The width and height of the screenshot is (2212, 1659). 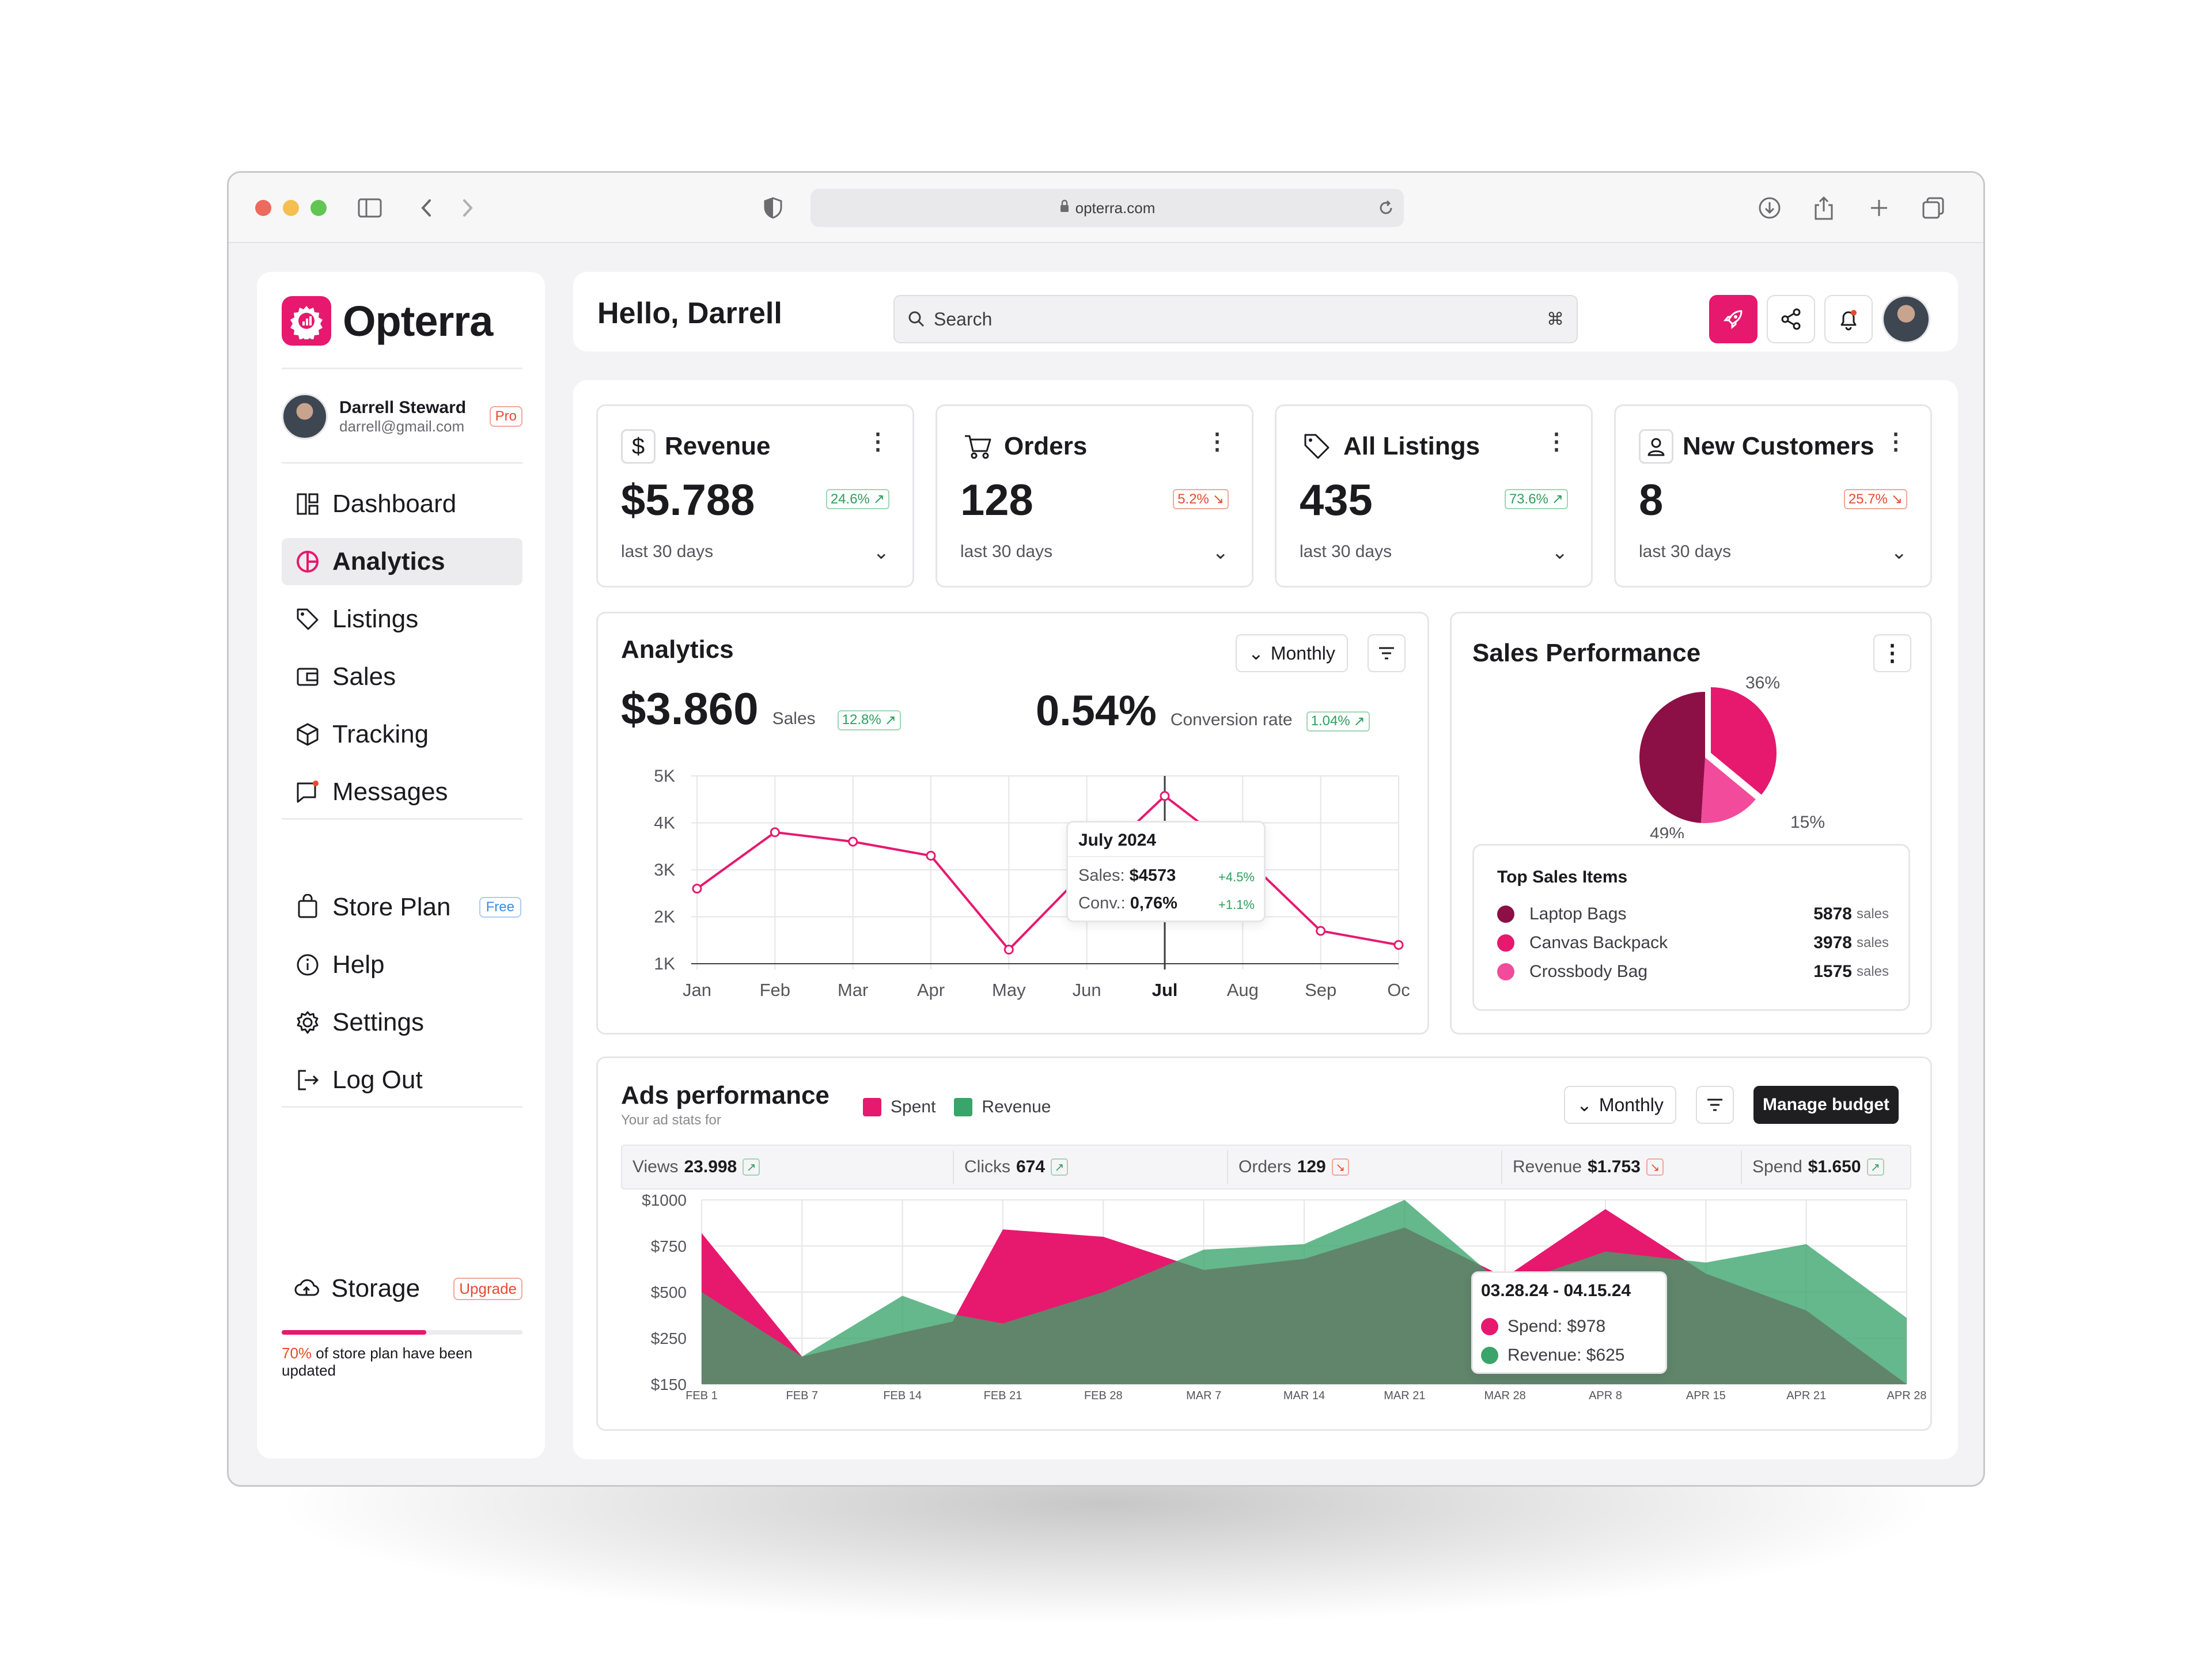 I want to click on dollar-icon: $, so click(x=638, y=446).